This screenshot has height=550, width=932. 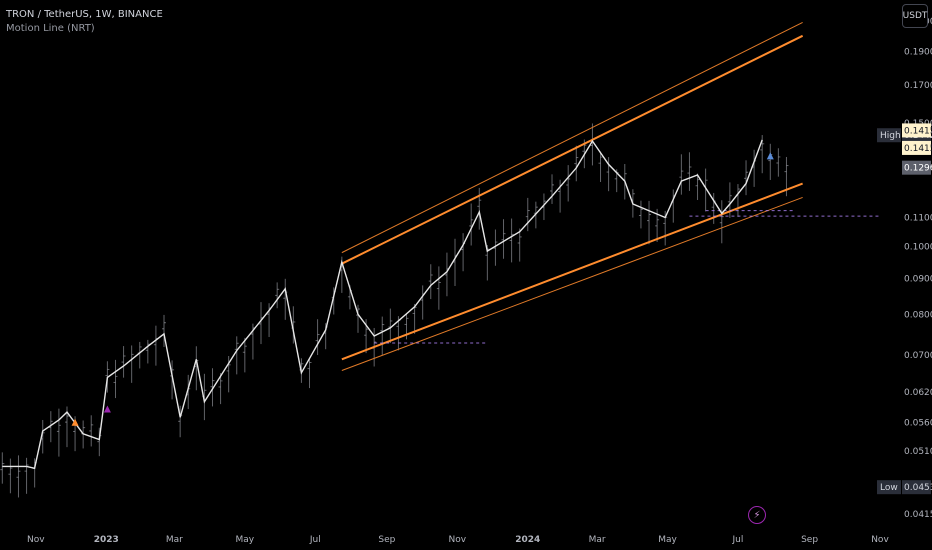 What do you see at coordinates (637, 277) in the screenshot?
I see `support-lines` at bounding box center [637, 277].